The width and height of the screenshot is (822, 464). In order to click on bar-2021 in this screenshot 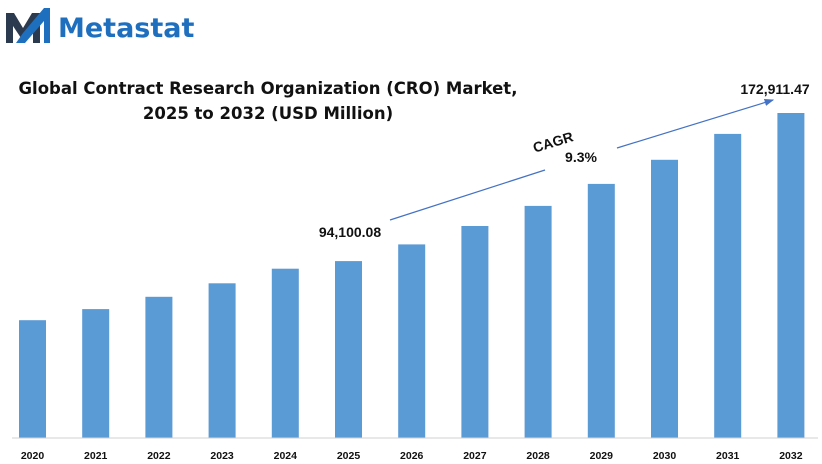, I will do `click(96, 373)`.